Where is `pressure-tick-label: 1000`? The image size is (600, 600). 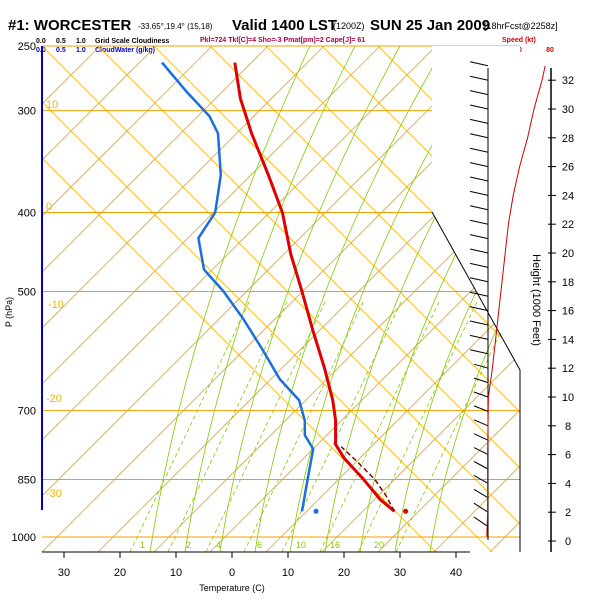 pressure-tick-label: 1000 is located at coordinates (24, 538).